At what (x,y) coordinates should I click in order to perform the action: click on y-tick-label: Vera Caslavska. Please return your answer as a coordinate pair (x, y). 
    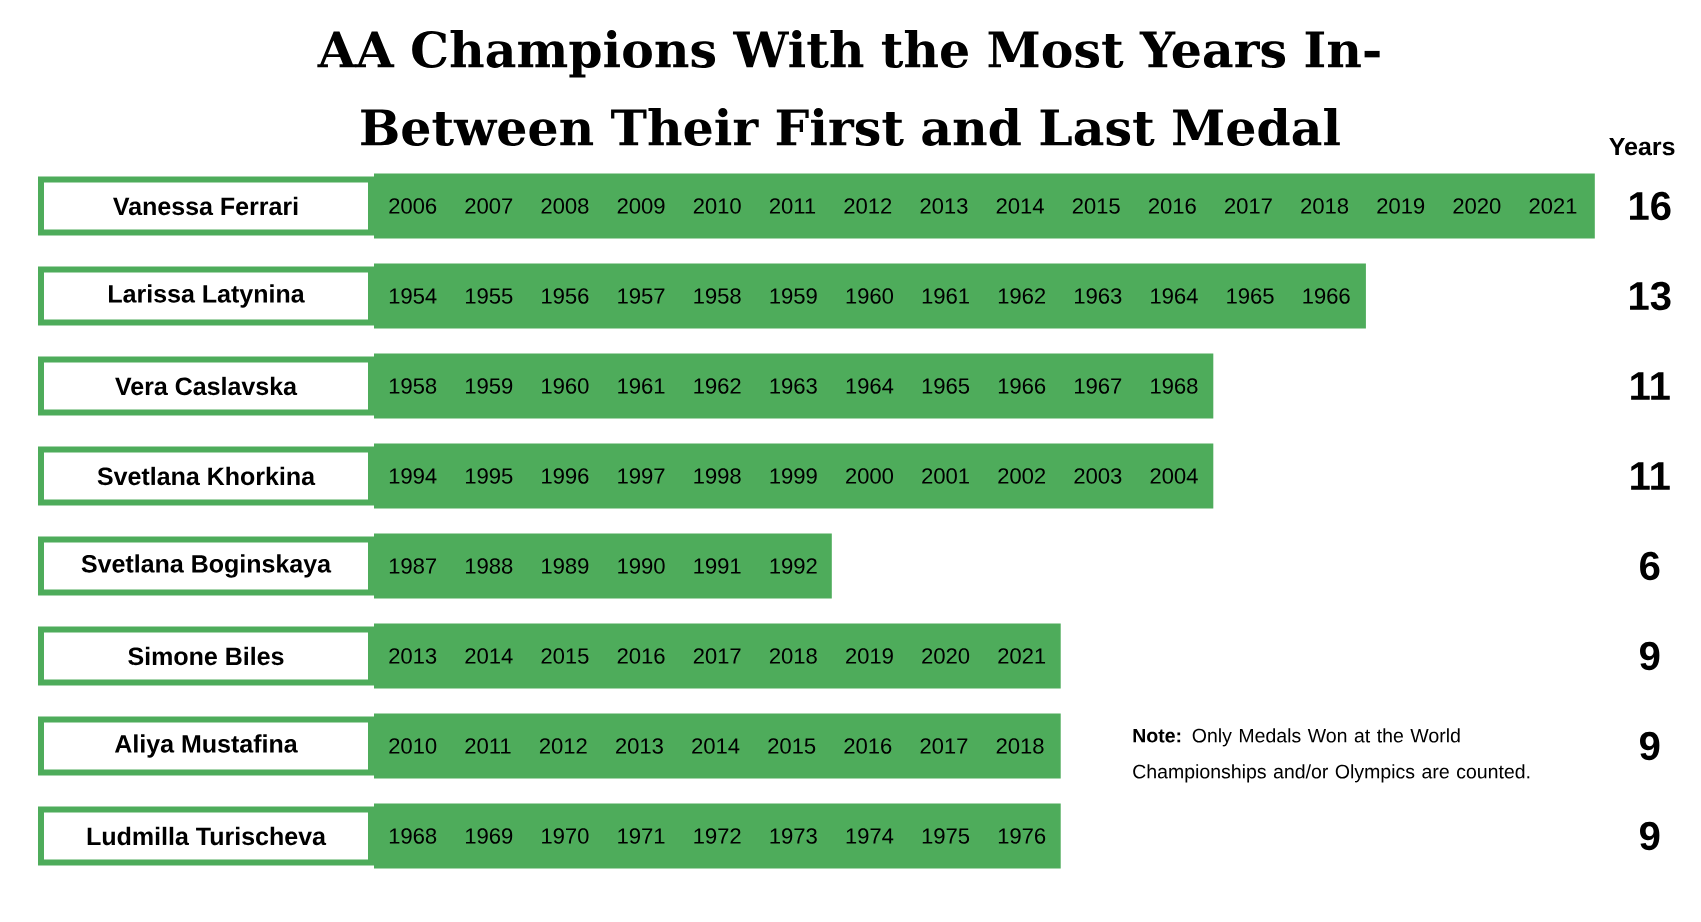
    Looking at the image, I should click on (206, 386).